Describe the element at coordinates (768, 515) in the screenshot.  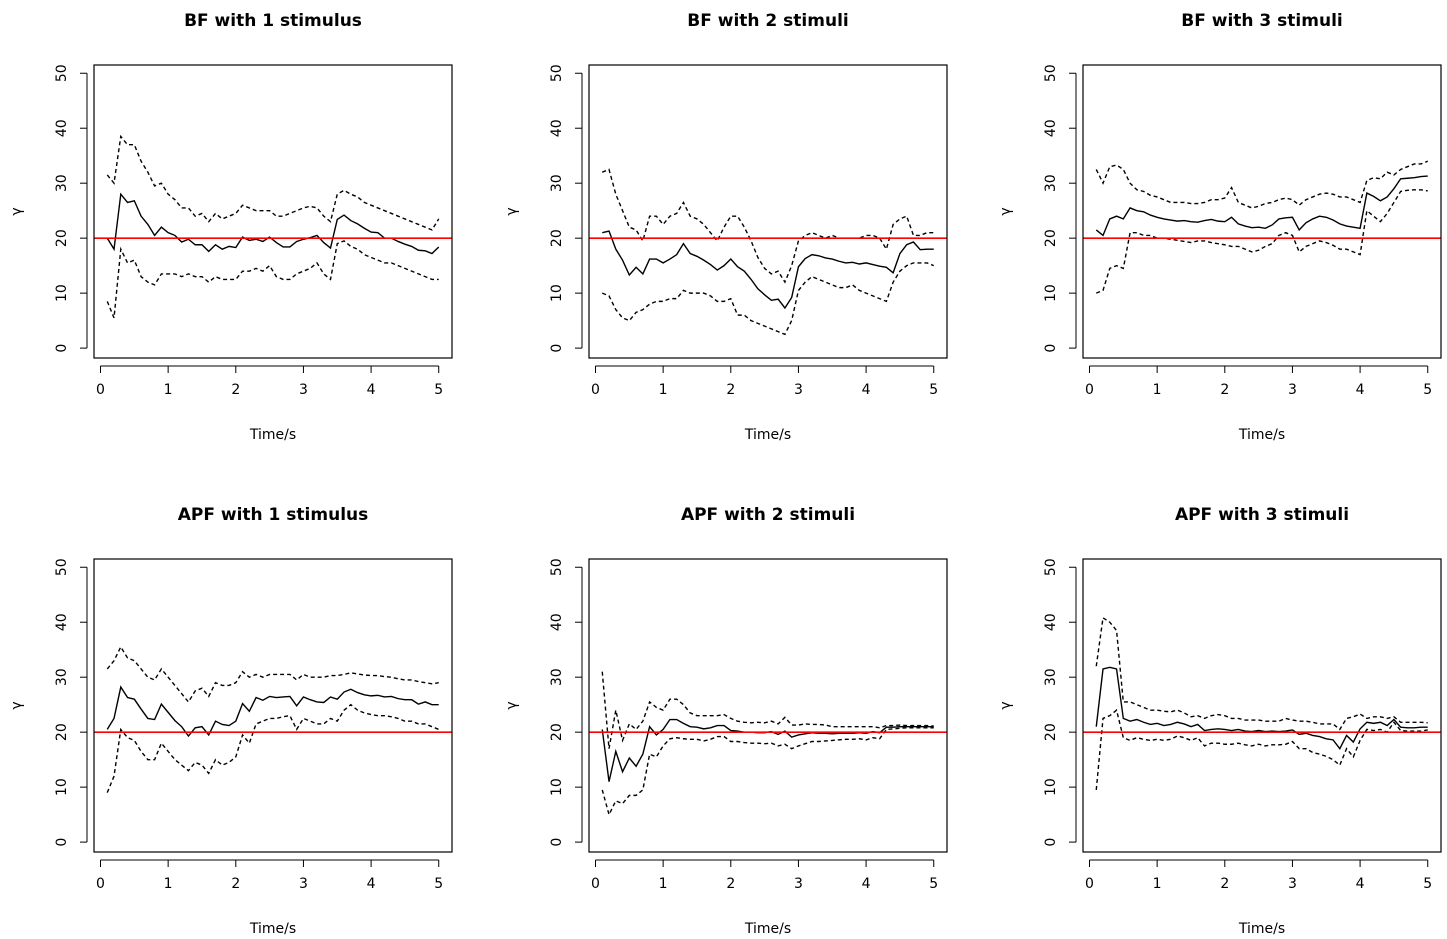
I see `panel-title: APF with 2 stimuli` at that location.